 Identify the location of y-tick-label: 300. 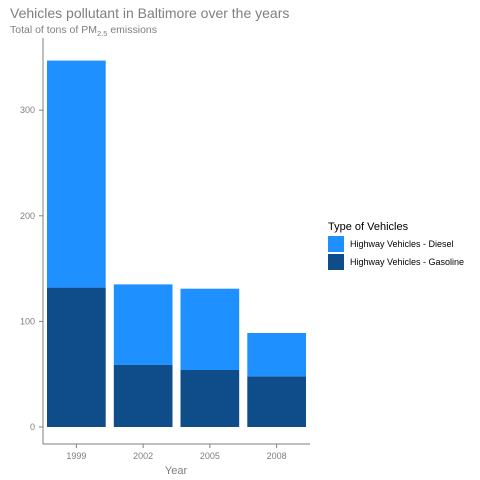
(27, 110).